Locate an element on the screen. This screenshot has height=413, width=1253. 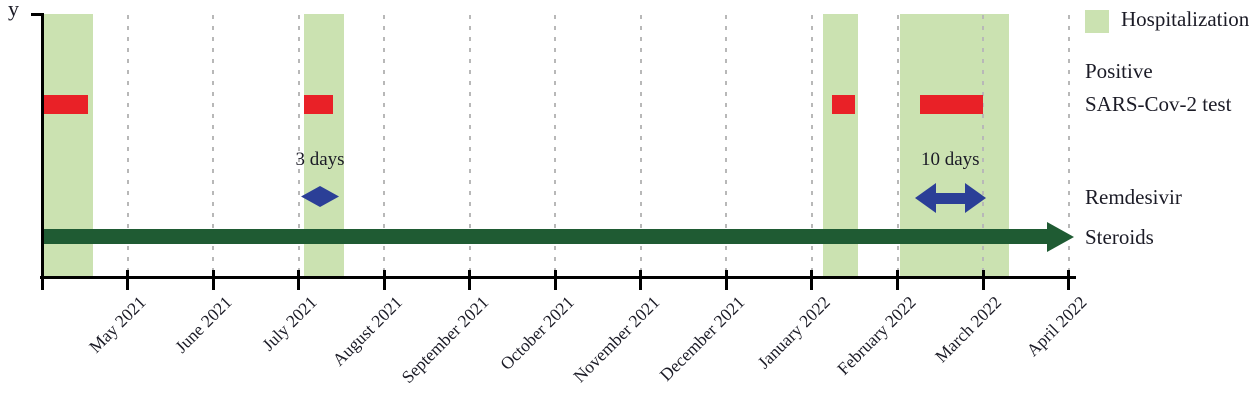
double-arrow-shaft is located at coordinates (950, 198).